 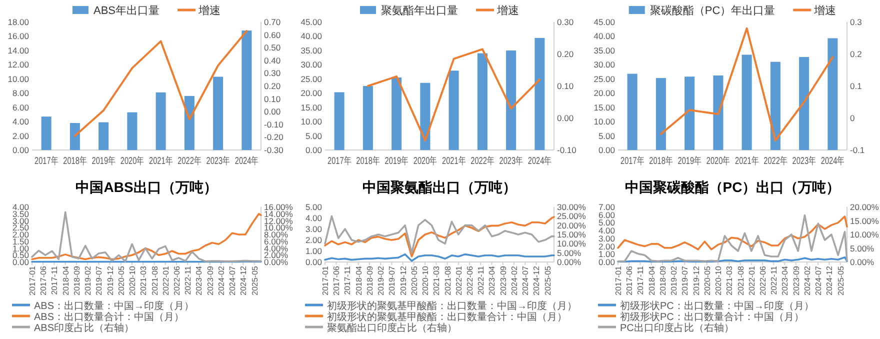 I want to click on y2-tick-label: 0.10, so click(x=272, y=99).